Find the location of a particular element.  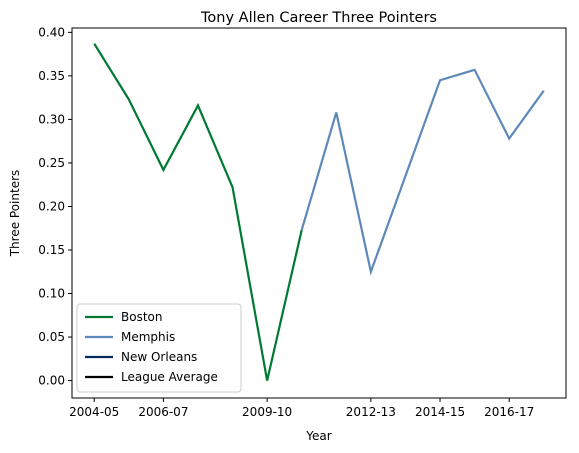

chart-title: Tony Allen Career Three Pointers is located at coordinates (318, 18).